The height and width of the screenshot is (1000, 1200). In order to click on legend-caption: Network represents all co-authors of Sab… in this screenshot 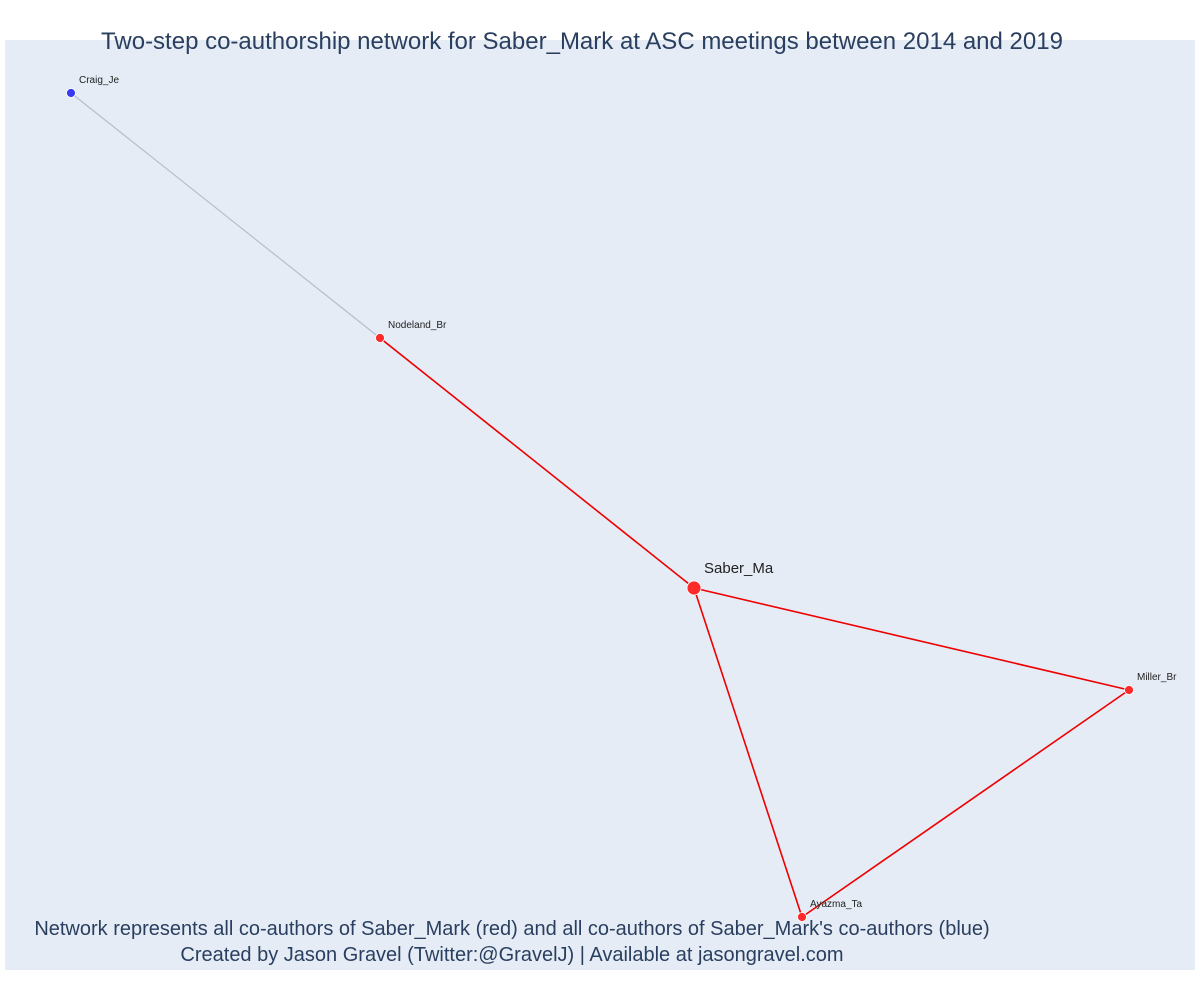, I will do `click(512, 929)`.